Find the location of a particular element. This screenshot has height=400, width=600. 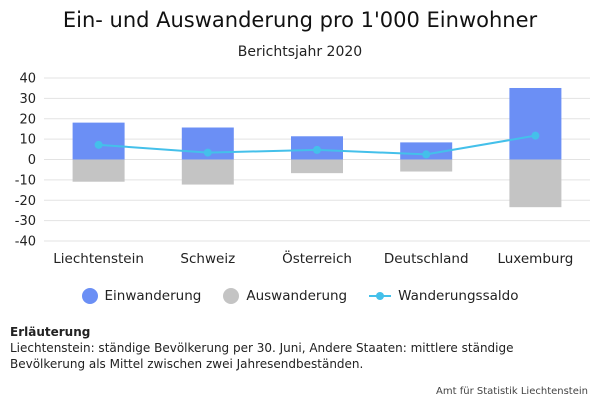

x-tick-label: Liechtenstein is located at coordinates (98, 259).